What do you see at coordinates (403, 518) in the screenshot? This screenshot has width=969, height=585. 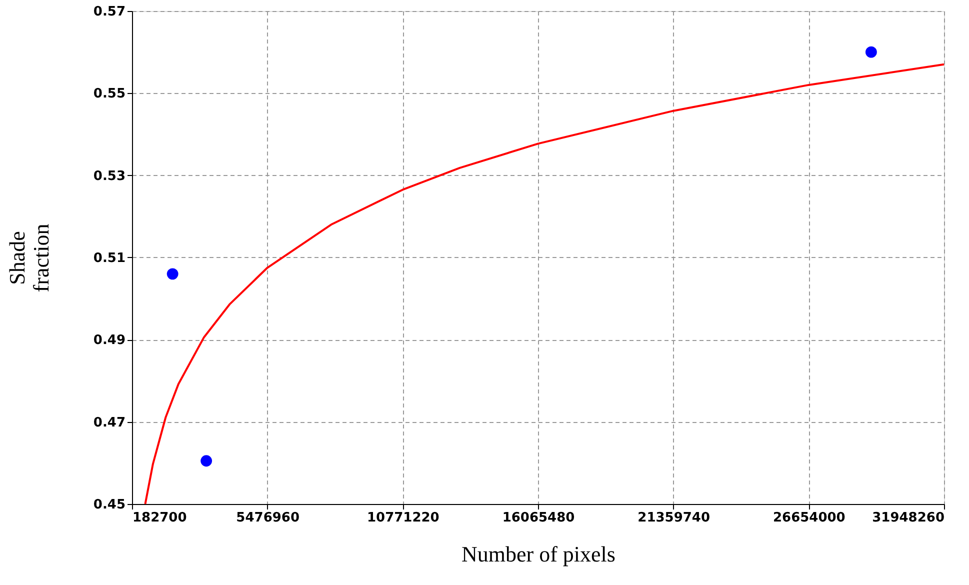 I see `x-tick-label: 10771220` at bounding box center [403, 518].